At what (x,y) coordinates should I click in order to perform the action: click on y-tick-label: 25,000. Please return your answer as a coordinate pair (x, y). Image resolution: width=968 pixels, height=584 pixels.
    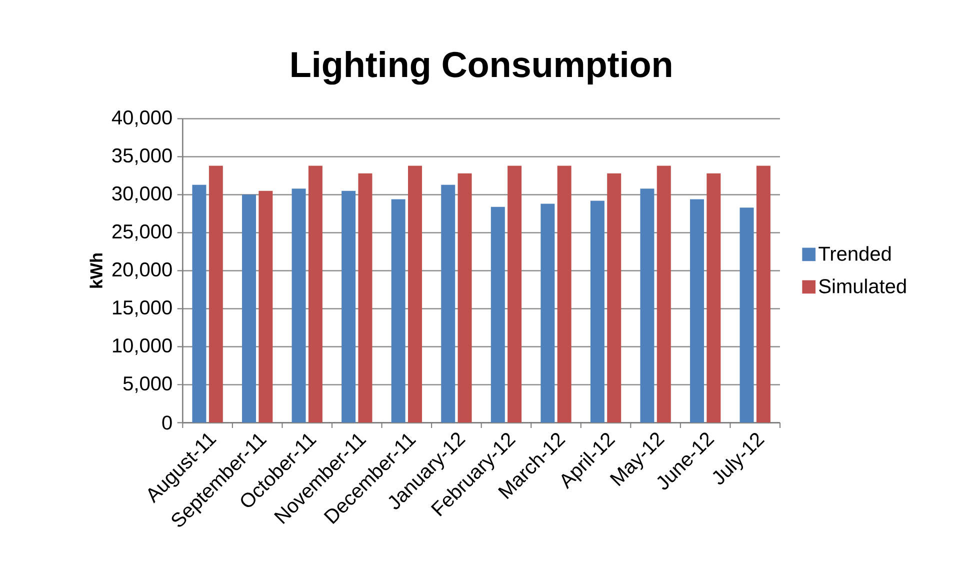
    Looking at the image, I should click on (142, 232).